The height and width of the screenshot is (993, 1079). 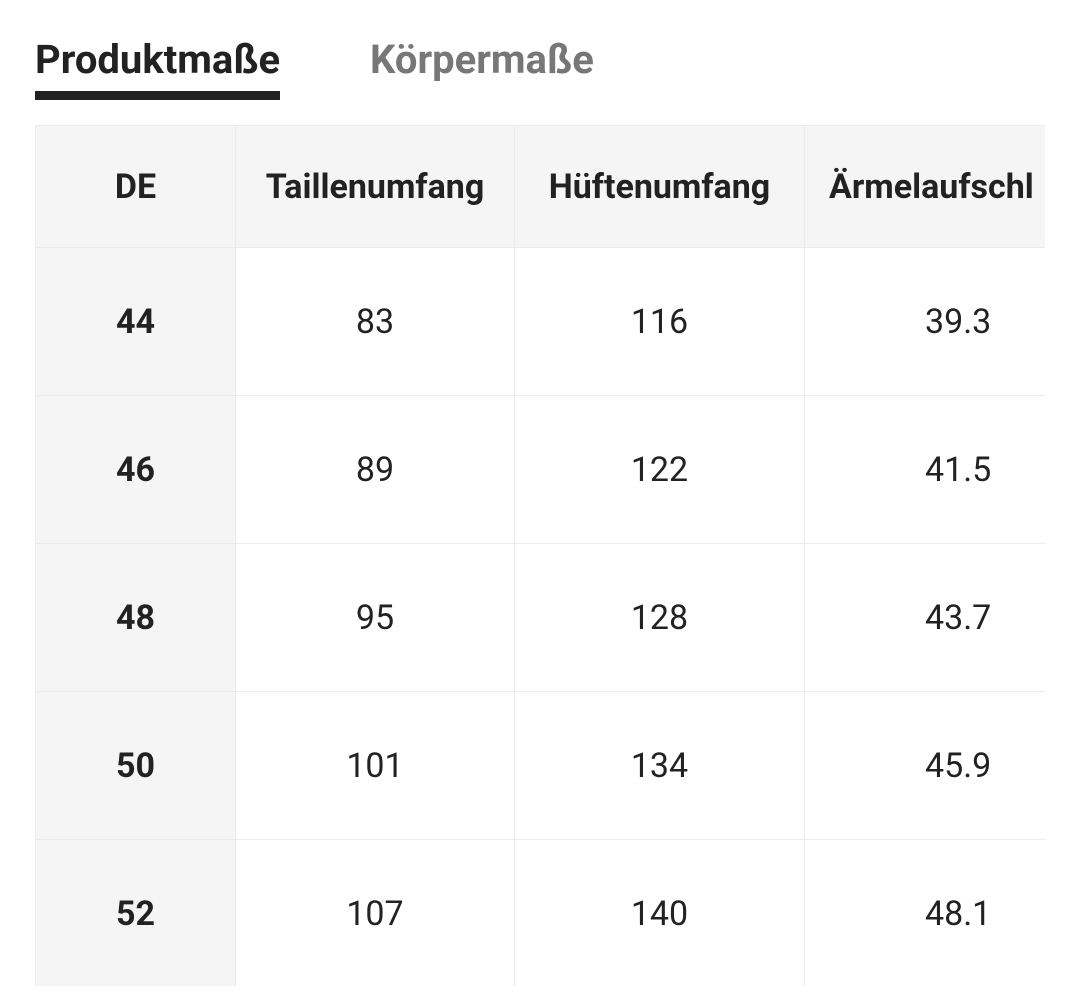 What do you see at coordinates (135, 765) in the screenshot?
I see `size-cell: 50` at bounding box center [135, 765].